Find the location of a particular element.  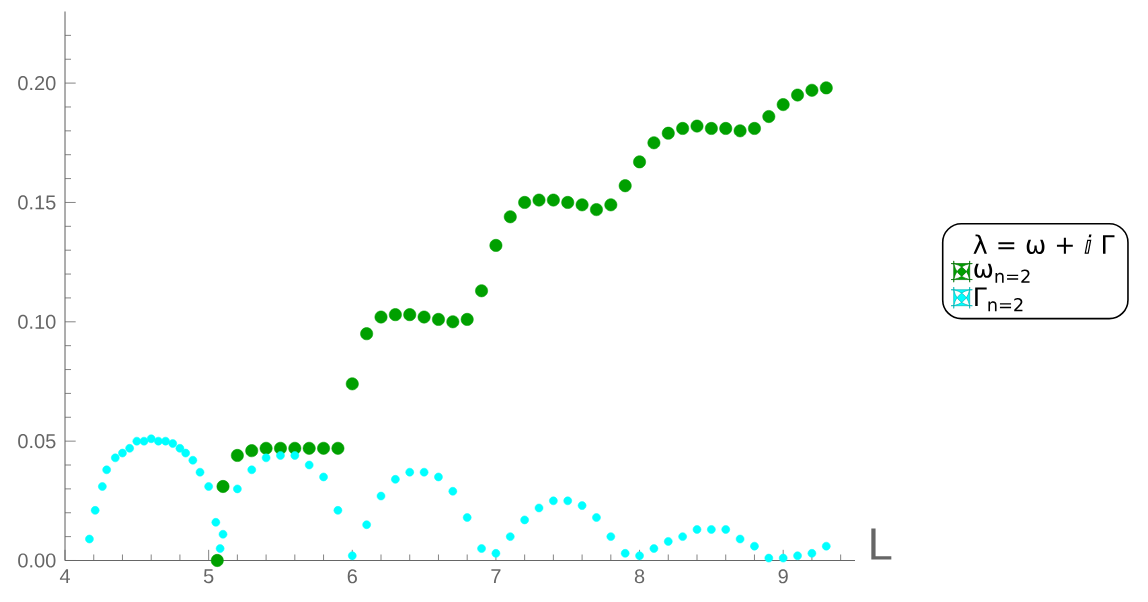

x-tick-label: 4 is located at coordinates (64, 576).